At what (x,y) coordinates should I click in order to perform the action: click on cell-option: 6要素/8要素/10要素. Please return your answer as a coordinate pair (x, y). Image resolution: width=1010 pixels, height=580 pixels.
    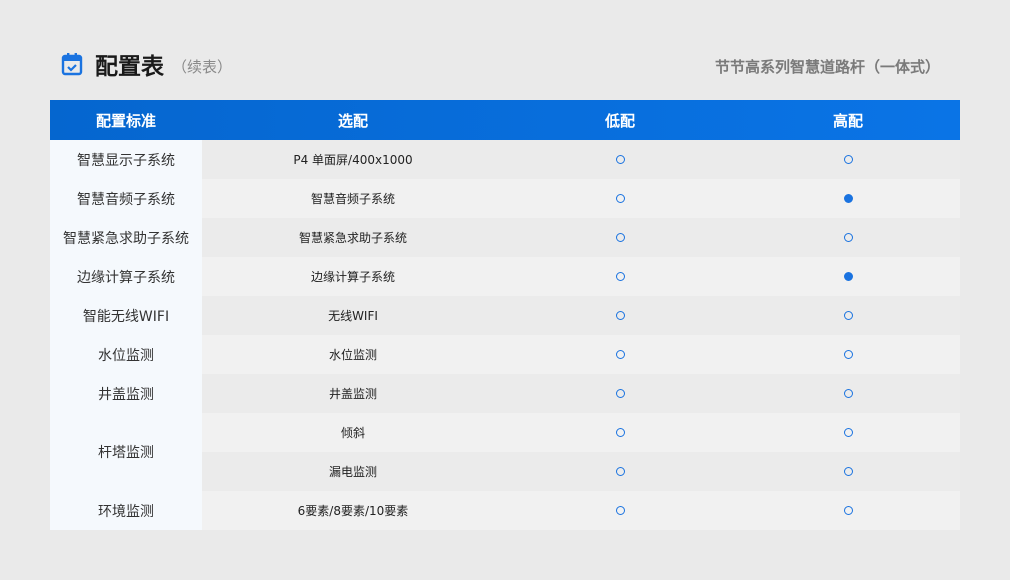
    Looking at the image, I should click on (353, 510).